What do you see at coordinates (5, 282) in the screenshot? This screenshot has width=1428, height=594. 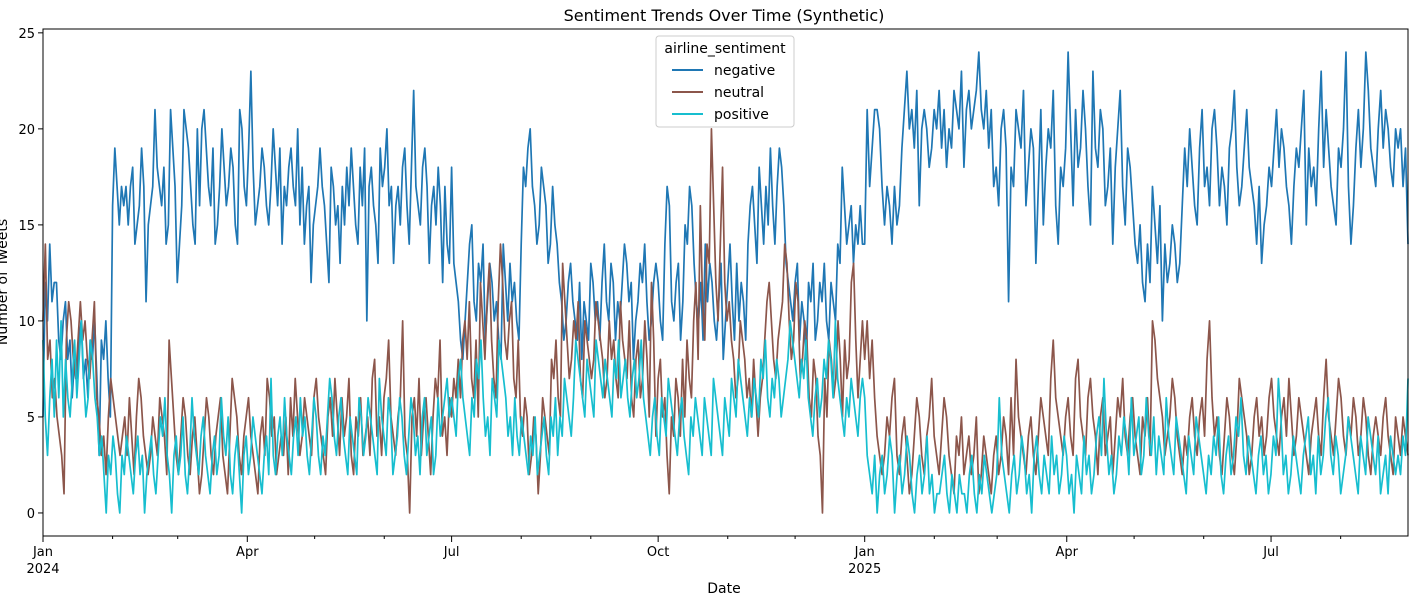 I see `y-axis-label: Number of Tweets` at bounding box center [5, 282].